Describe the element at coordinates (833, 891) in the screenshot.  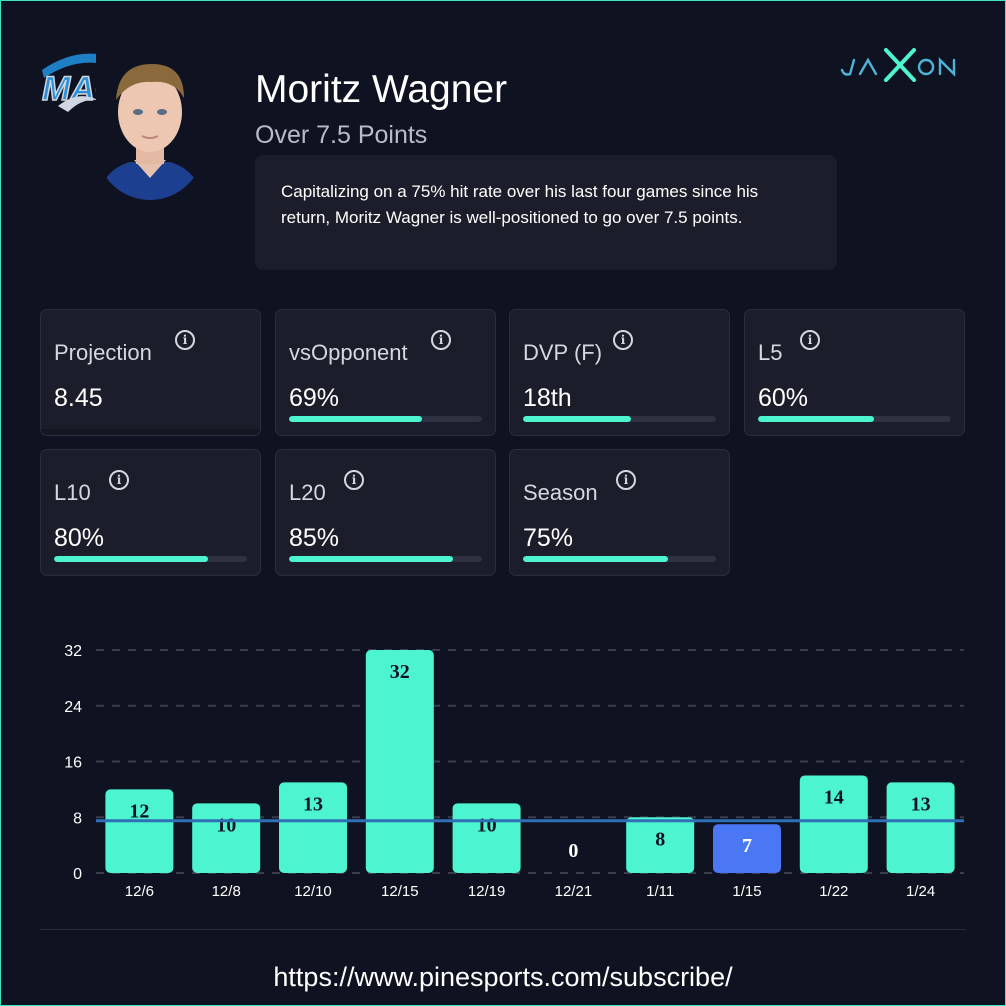
I see `x-tick-label: 1/22` at that location.